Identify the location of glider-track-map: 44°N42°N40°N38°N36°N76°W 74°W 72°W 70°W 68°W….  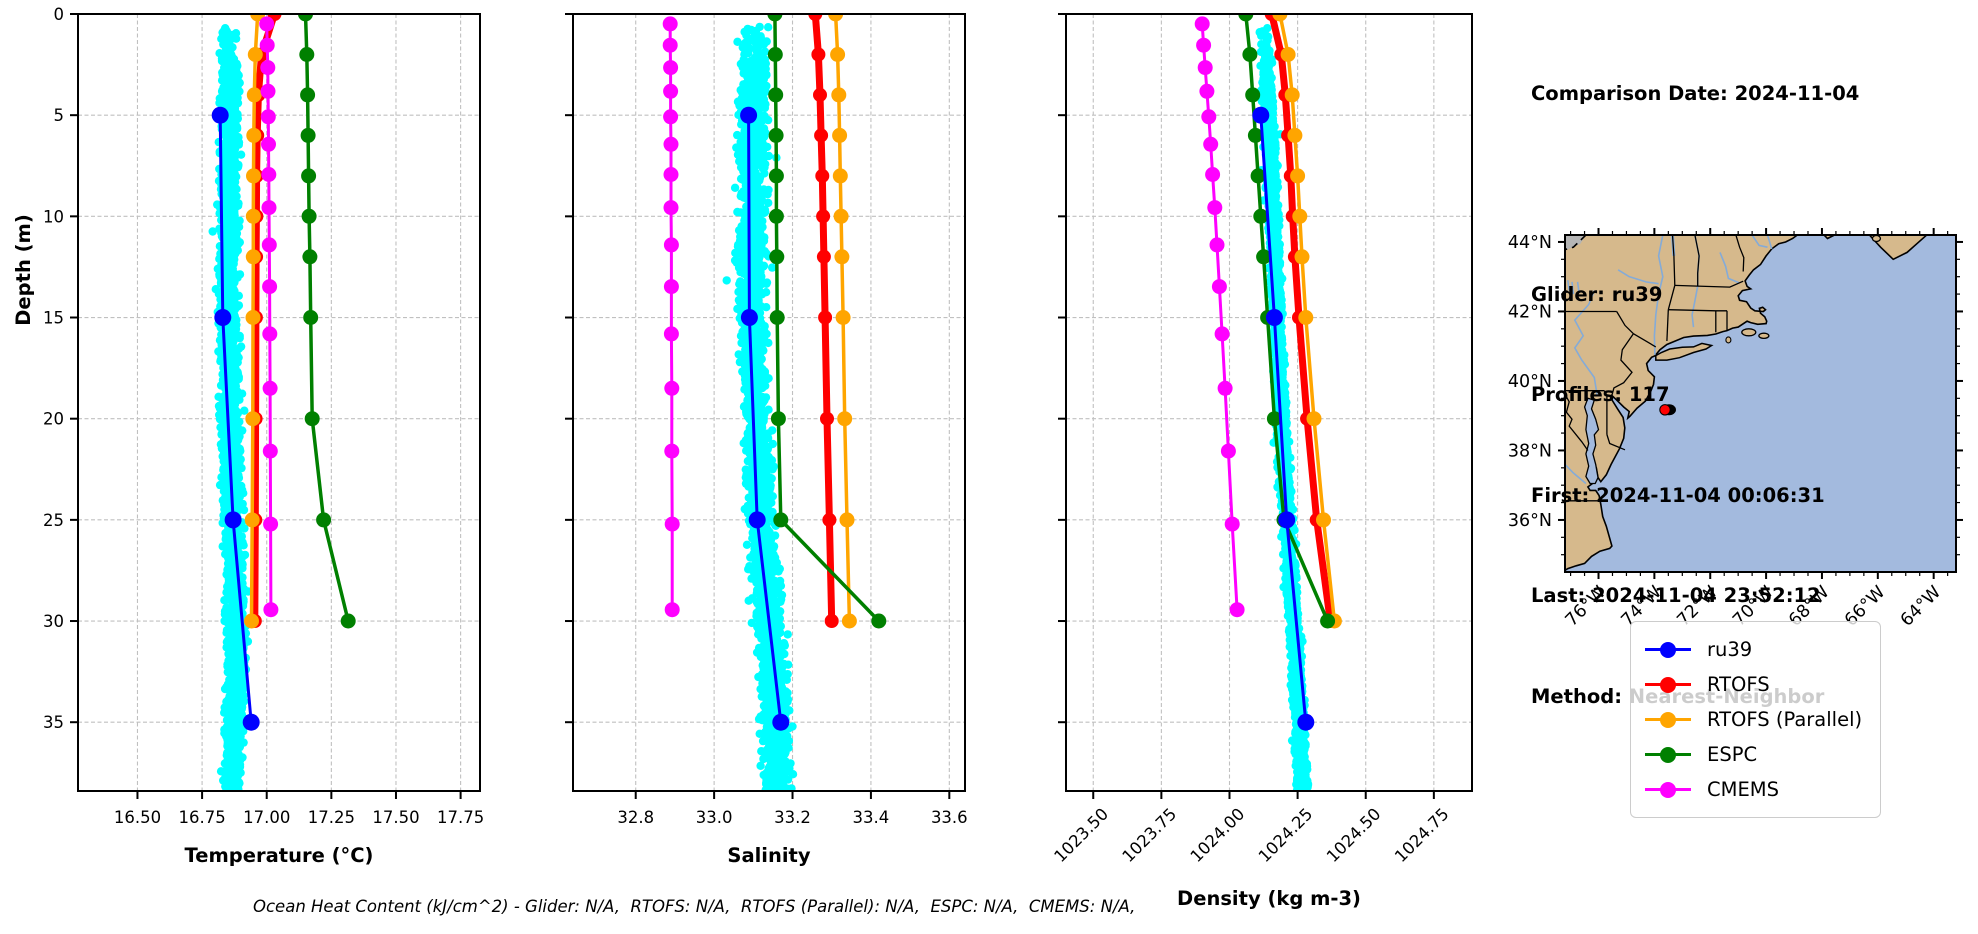
(1735, 429).